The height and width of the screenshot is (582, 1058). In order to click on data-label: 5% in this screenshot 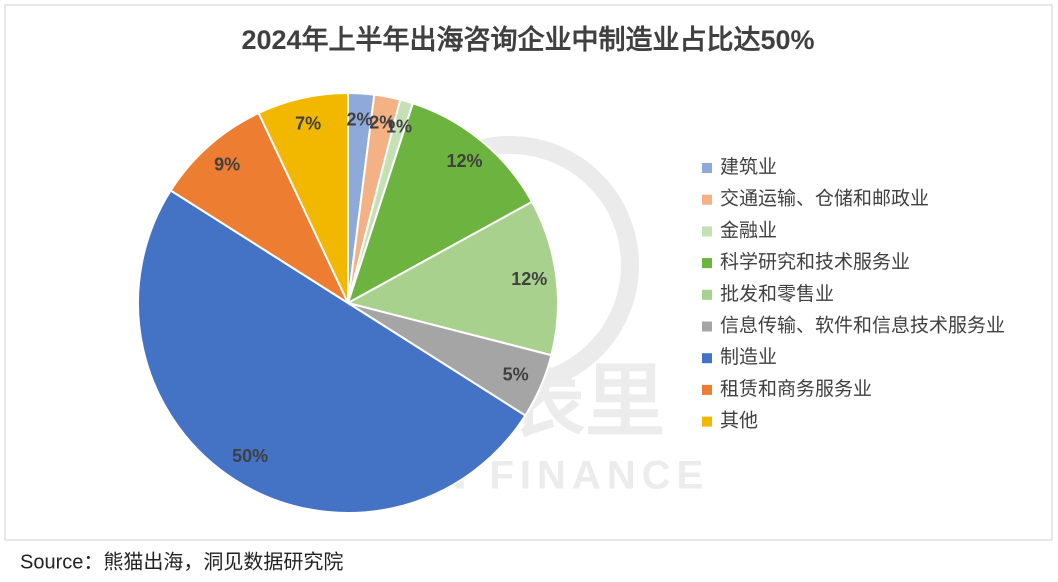, I will do `click(516, 374)`.